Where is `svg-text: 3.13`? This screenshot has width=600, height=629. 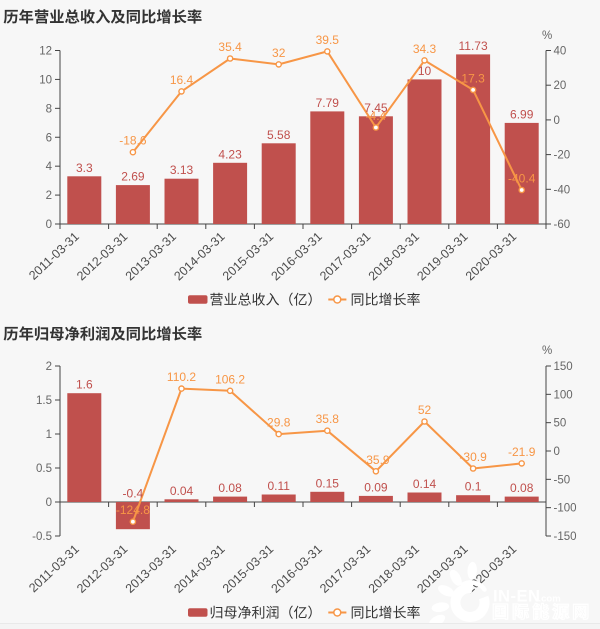 svg-text: 3.13 is located at coordinates (182, 170).